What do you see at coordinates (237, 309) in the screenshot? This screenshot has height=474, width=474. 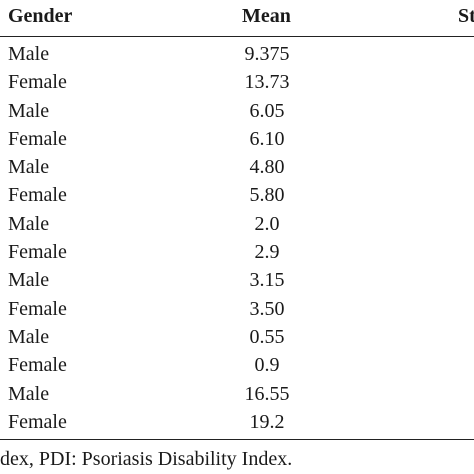 I see `table-row: Female 3.50` at bounding box center [237, 309].